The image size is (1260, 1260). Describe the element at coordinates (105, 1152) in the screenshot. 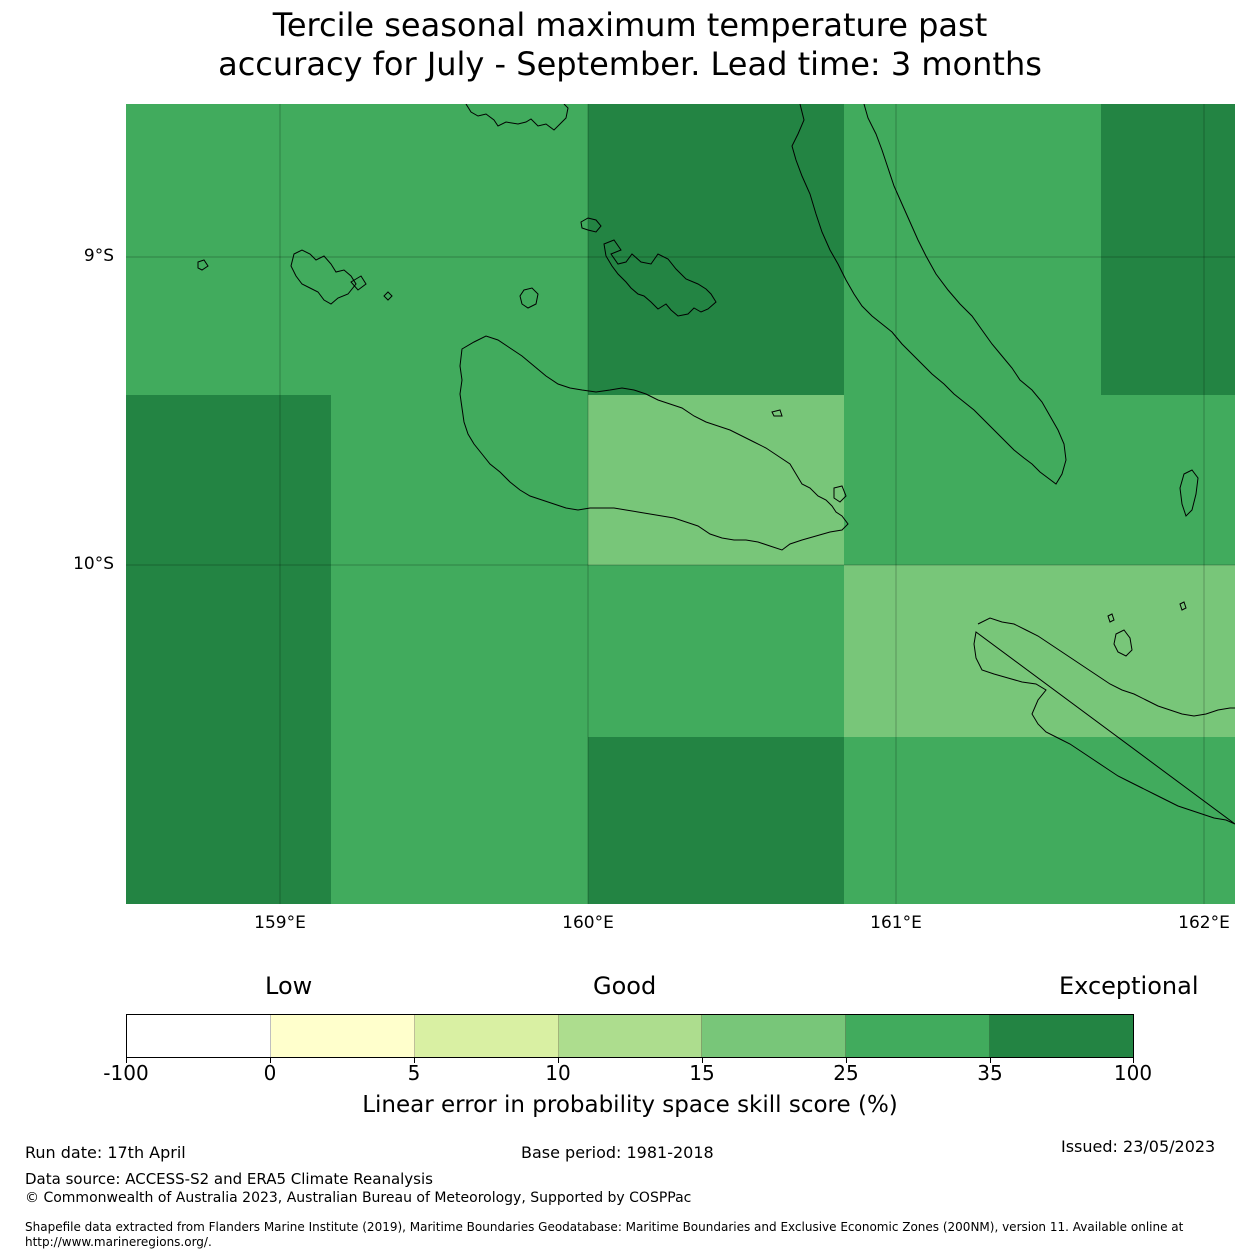

I see `run-date: Run date: 17th April` at that location.